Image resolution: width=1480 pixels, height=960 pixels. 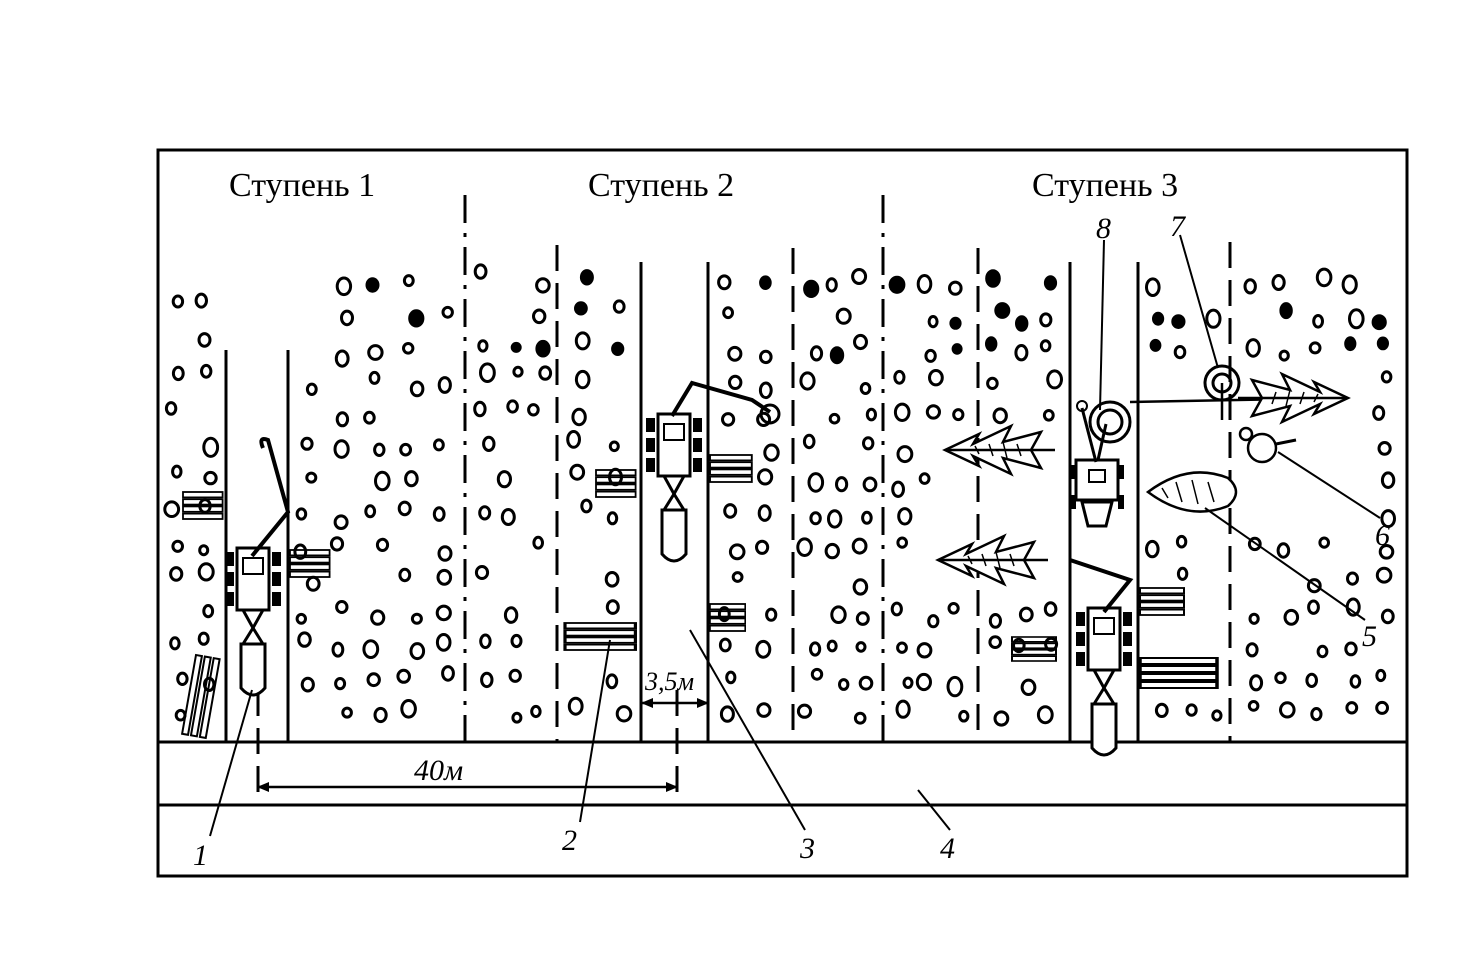 I want to click on callout-1: 1, so click(x=200, y=855).